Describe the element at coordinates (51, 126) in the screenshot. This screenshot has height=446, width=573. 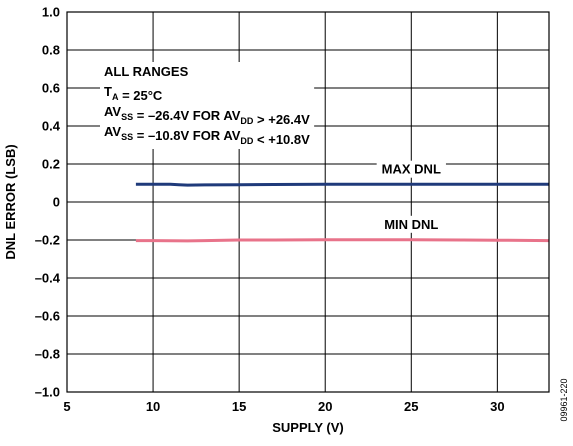
I see `y-tick-label: 0.4` at that location.